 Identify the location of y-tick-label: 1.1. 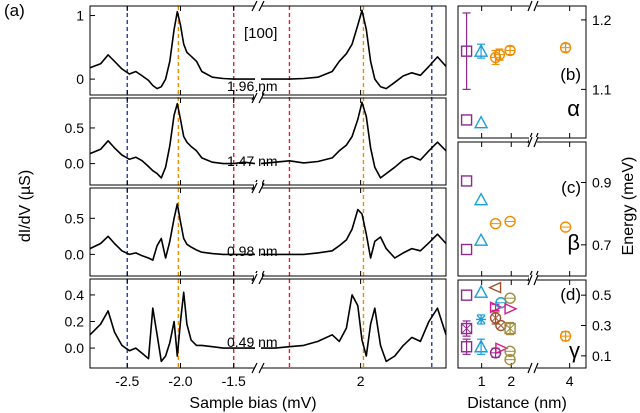
(602, 89).